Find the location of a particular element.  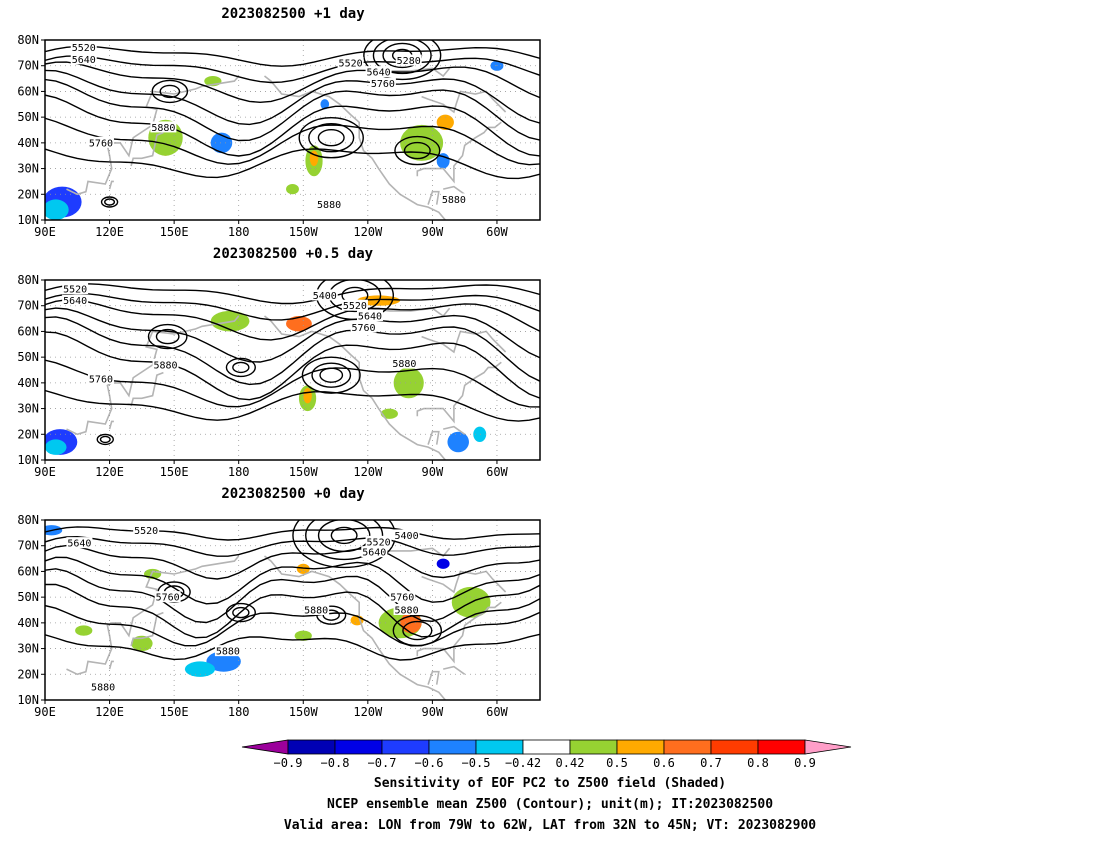

contour-label-1-2: 5400 is located at coordinates (325, 296).